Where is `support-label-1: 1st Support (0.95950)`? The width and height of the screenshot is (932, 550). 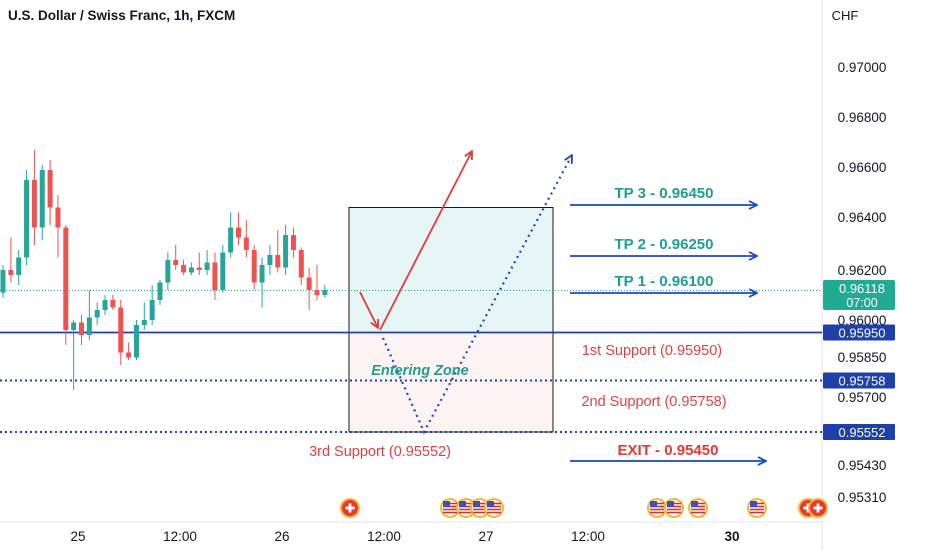 support-label-1: 1st Support (0.95950) is located at coordinates (652, 351).